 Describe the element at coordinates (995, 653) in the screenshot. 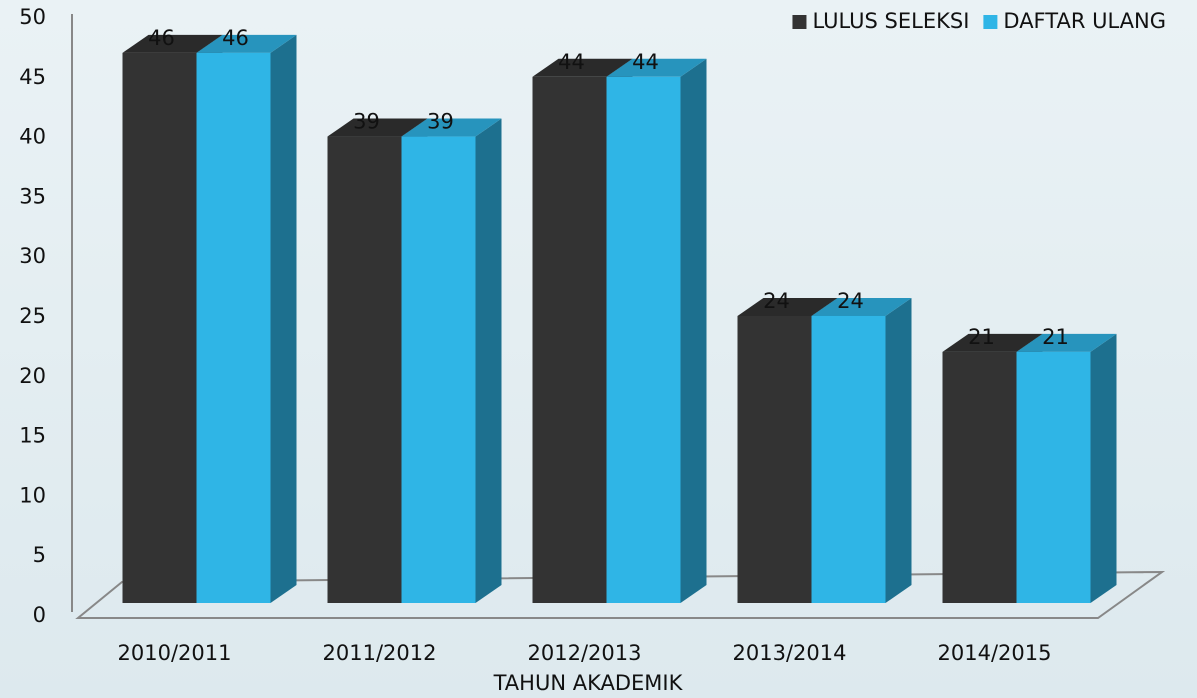

I see `x-tick-label: 2014/2015` at that location.